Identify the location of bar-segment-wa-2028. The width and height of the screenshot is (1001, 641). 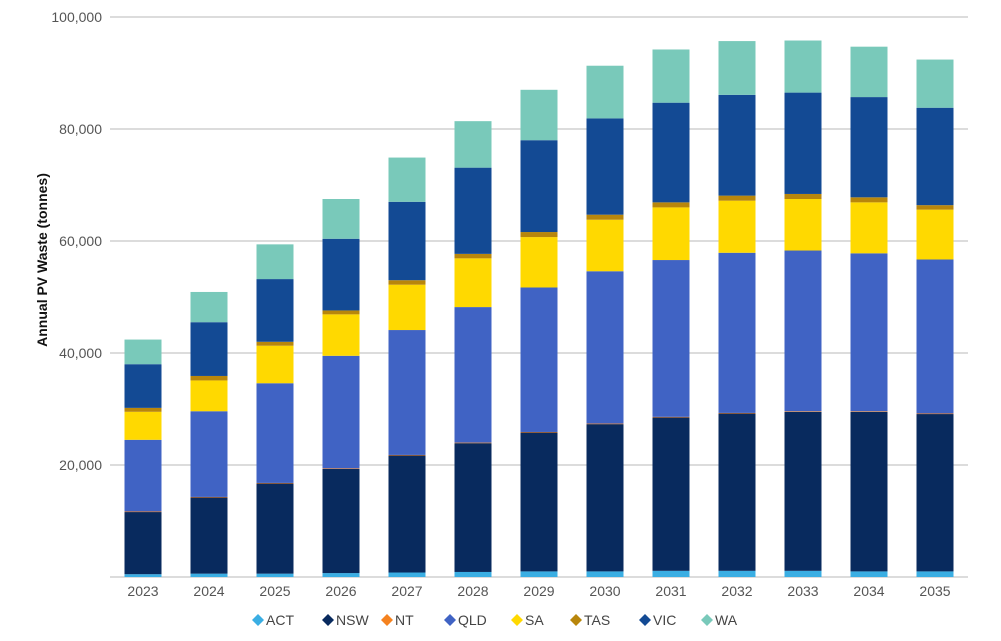
(473, 144).